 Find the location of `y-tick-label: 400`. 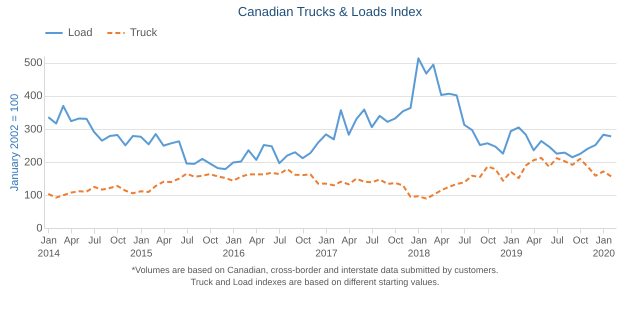

y-tick-label: 400 is located at coordinates (33, 96).